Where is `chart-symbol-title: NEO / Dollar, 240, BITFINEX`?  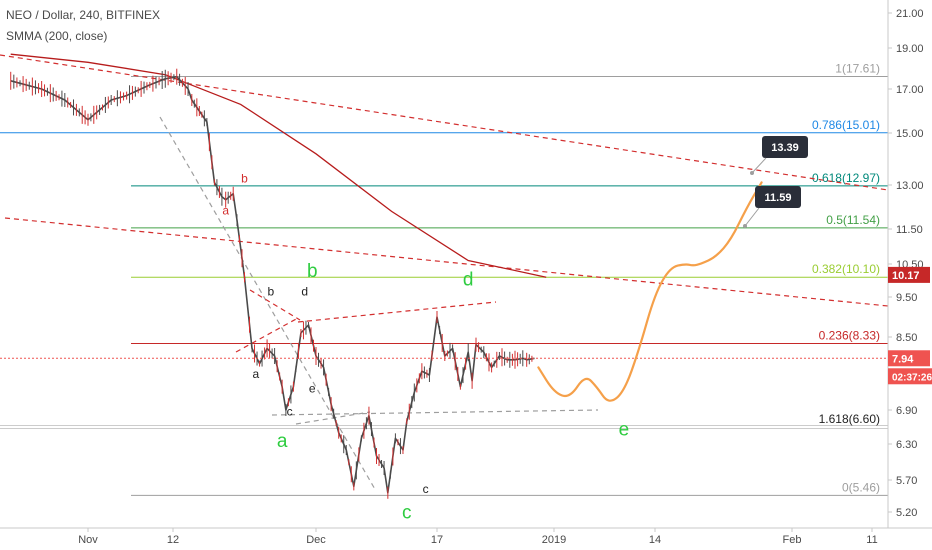
chart-symbol-title: NEO / Dollar, 240, BITFINEX is located at coordinates (83, 15).